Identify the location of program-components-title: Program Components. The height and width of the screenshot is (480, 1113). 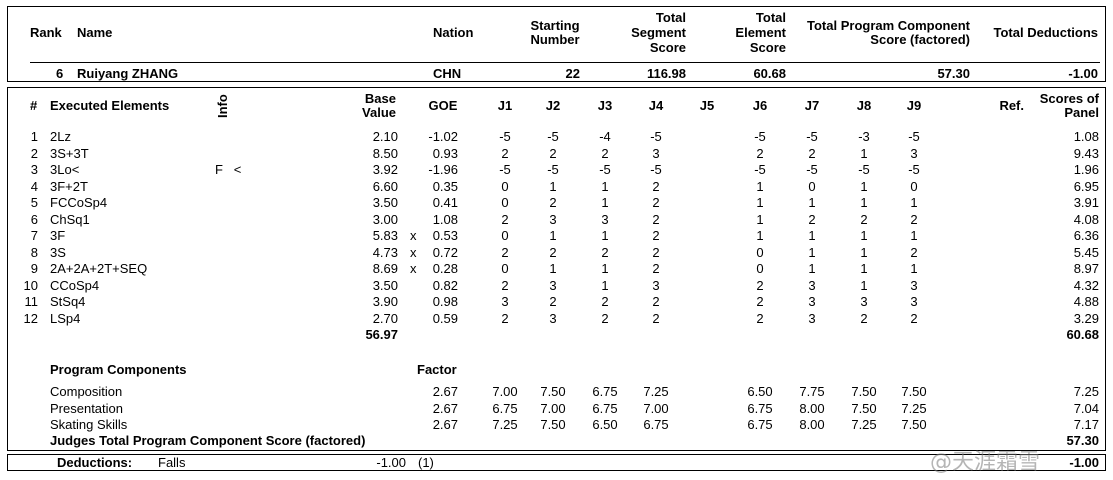
(118, 369).